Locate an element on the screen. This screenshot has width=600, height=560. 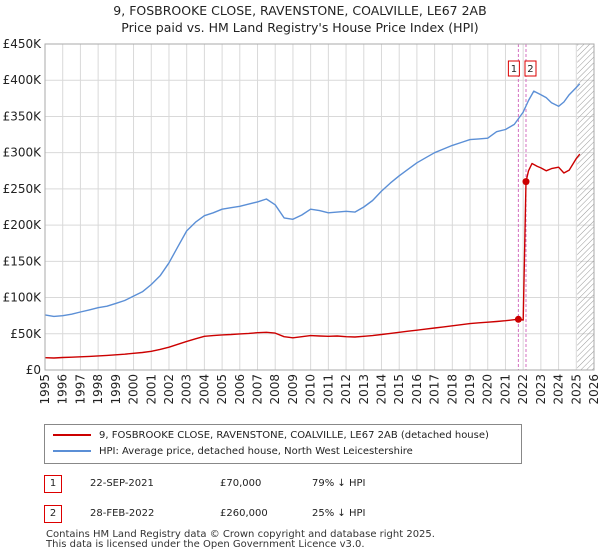
x-tick-label: 2003 is located at coordinates (187, 389).